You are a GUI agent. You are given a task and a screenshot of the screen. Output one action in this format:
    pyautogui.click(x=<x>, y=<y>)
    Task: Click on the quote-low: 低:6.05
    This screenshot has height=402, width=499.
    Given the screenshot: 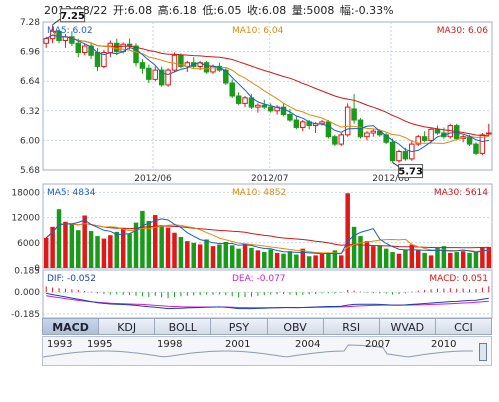 What is the action you would take?
    pyautogui.click(x=222, y=10)
    